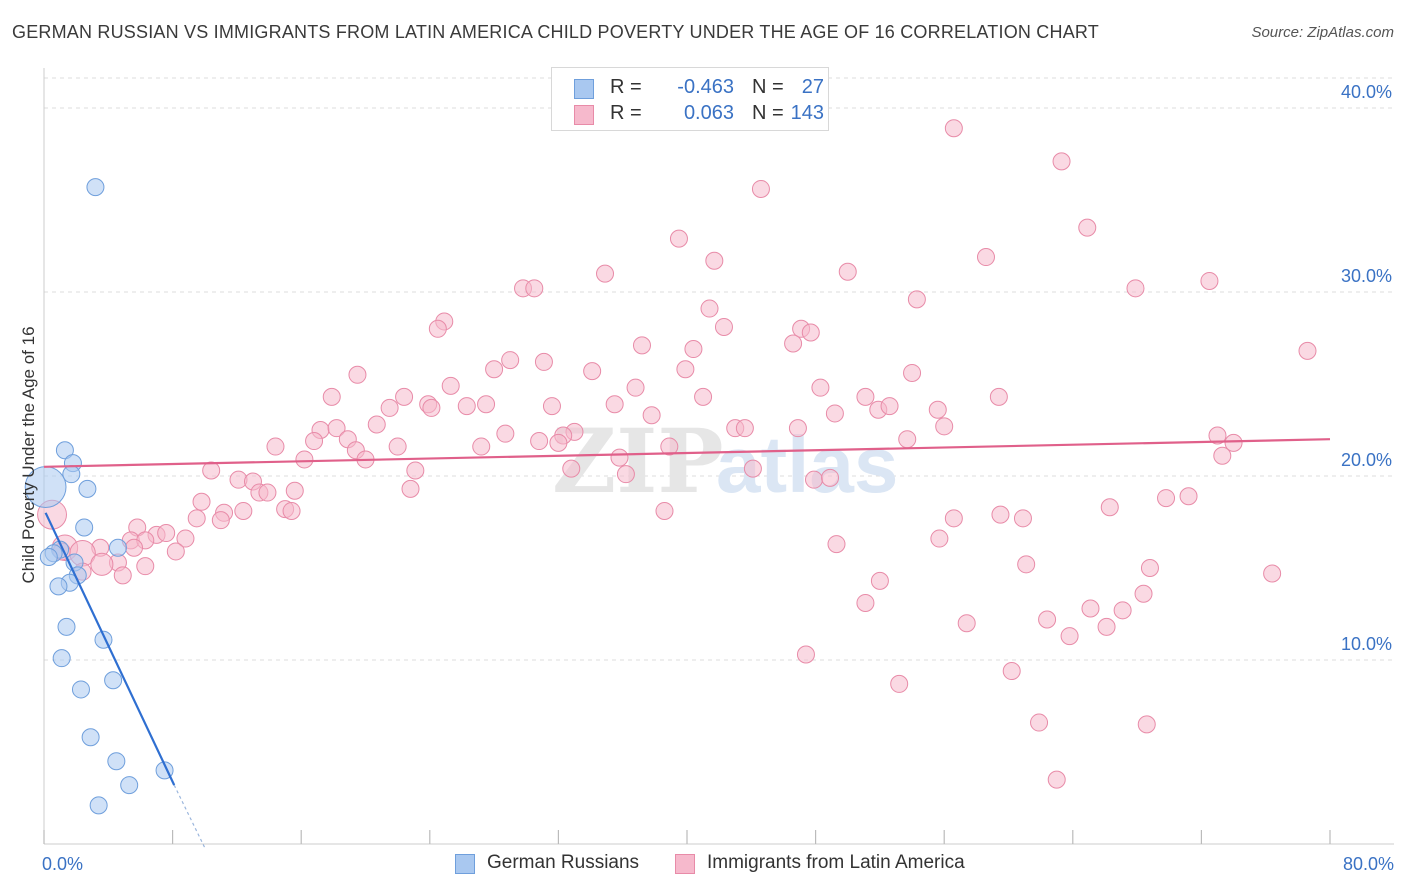  I want to click on legend-item-label: Immigrants from Latin America, so click(836, 862).